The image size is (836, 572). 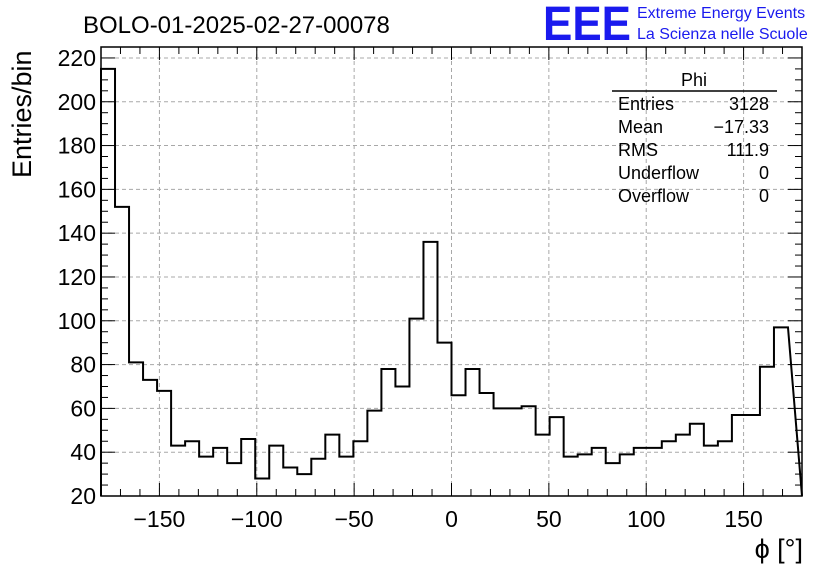 I want to click on x-axis-title: ϕ [°], so click(x=779, y=549).